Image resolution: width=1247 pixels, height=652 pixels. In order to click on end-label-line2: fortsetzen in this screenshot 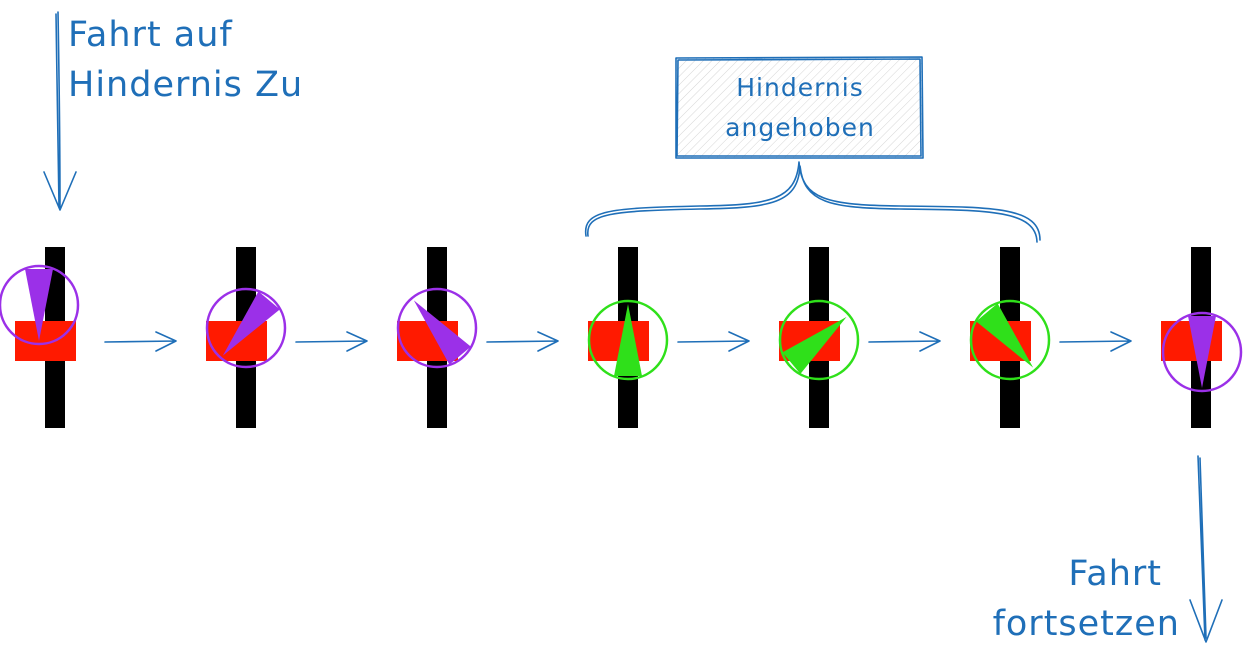, I will do `click(1086, 624)`.